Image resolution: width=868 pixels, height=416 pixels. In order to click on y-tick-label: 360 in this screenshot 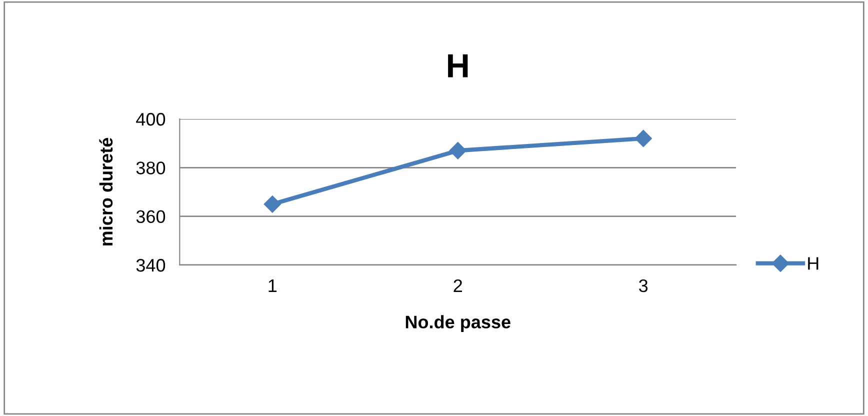, I will do `click(151, 217)`.